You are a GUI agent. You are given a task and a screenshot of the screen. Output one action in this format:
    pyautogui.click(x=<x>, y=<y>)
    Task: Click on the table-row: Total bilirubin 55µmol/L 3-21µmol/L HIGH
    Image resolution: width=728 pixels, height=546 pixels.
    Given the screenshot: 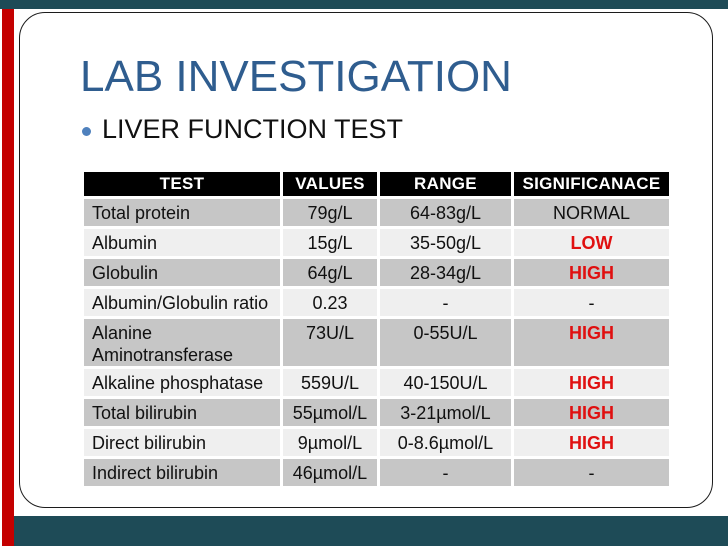 What is the action you would take?
    pyautogui.click(x=376, y=412)
    